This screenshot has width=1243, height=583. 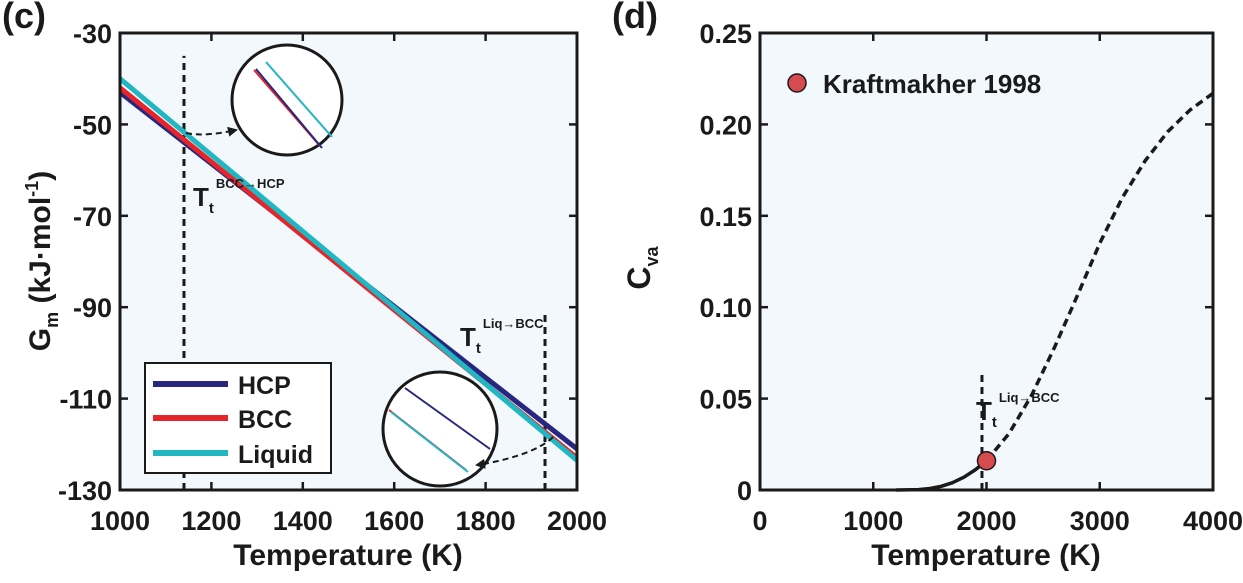 What do you see at coordinates (92, 308) in the screenshot?
I see `y-tick-label: -90` at bounding box center [92, 308].